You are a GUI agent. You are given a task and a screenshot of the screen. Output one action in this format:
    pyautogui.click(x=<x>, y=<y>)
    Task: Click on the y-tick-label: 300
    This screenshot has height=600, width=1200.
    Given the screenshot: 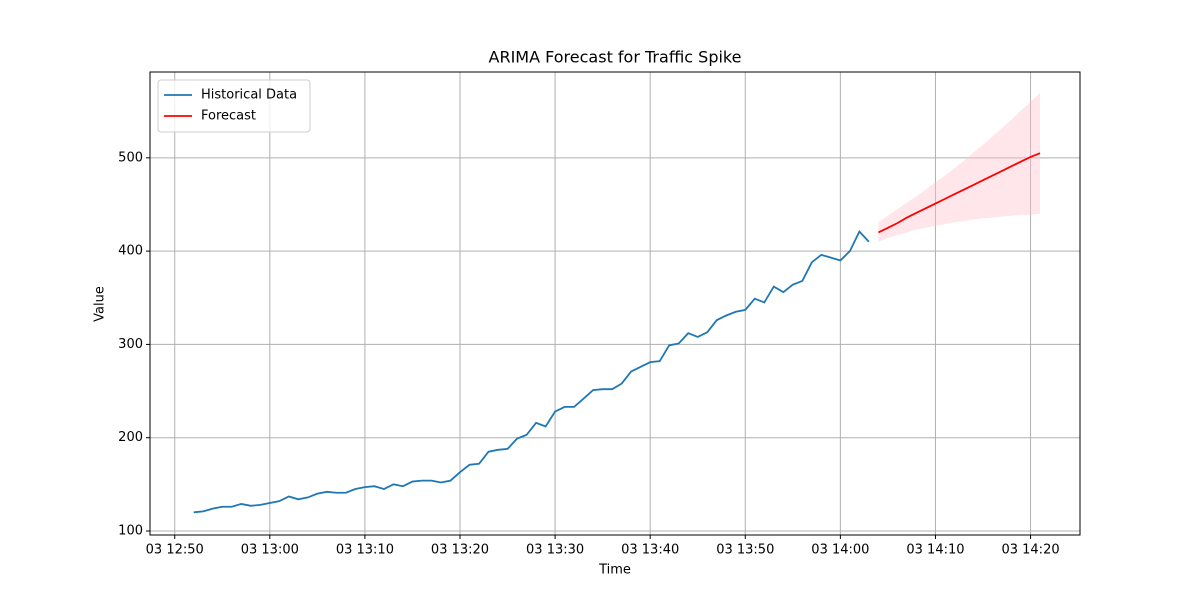 What is the action you would take?
    pyautogui.click(x=130, y=344)
    